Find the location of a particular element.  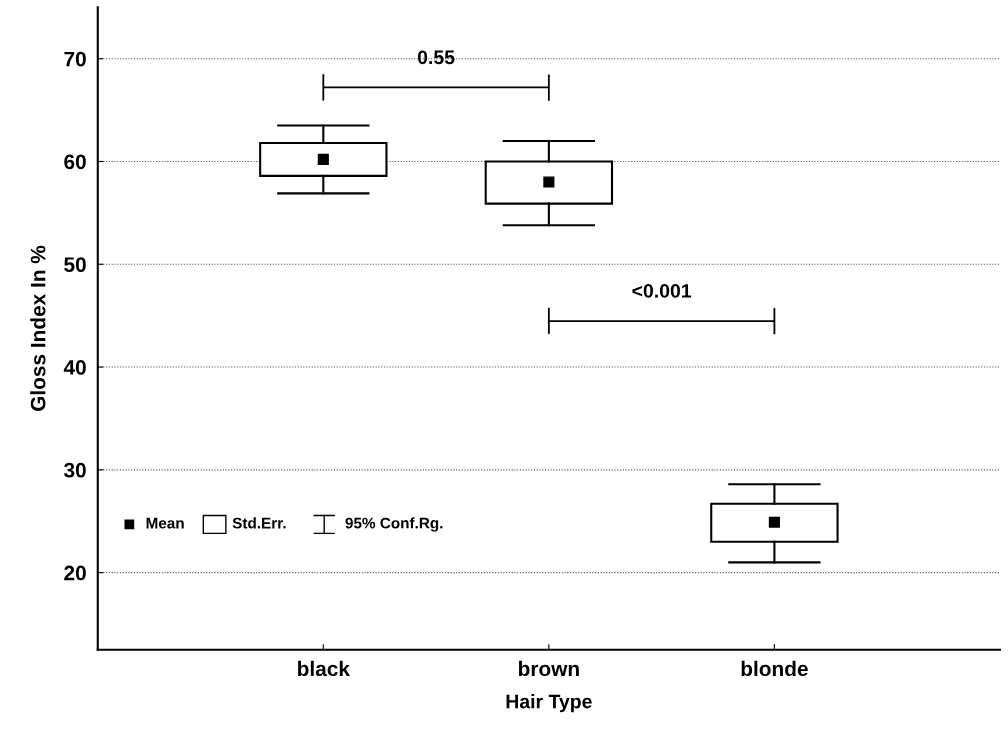

y-tick-label: 20 is located at coordinates (75, 573).